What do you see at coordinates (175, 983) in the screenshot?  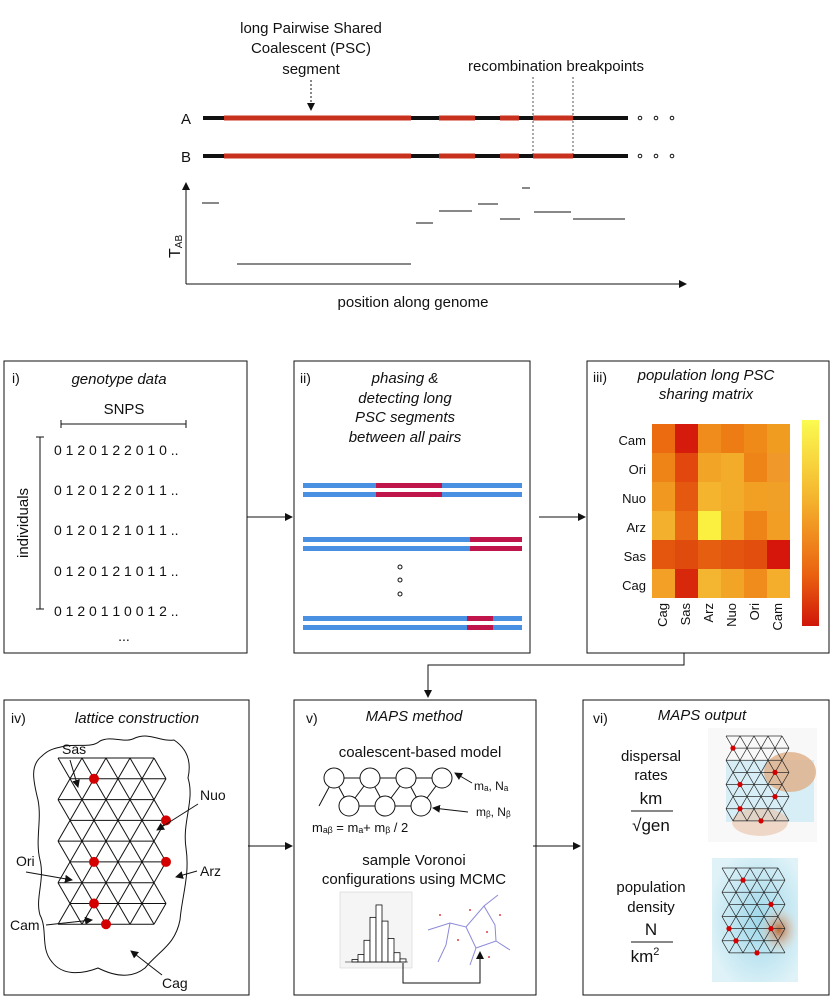 I see `label-cag: Cag` at bounding box center [175, 983].